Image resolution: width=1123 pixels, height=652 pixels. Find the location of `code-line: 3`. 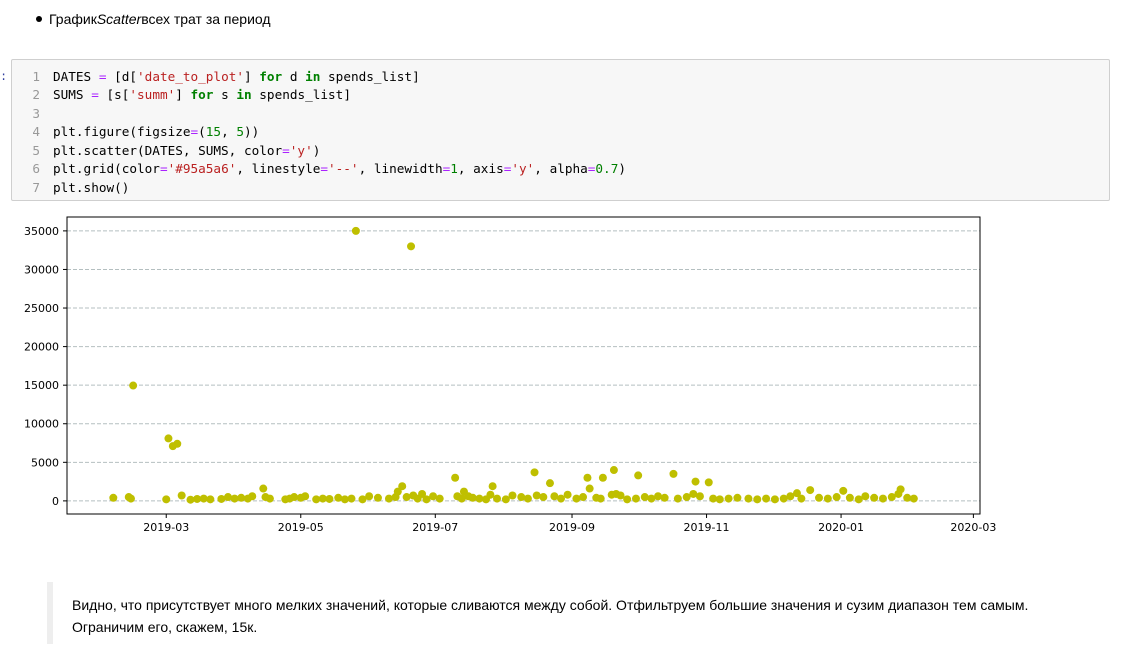

code-line: 3 is located at coordinates (32, 113).